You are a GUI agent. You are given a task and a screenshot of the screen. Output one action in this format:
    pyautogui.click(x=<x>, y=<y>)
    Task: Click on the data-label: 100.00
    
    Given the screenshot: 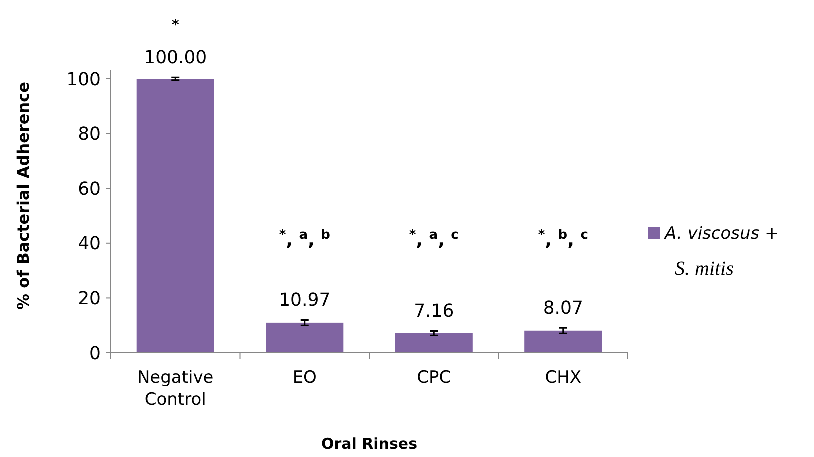 What is the action you would take?
    pyautogui.click(x=176, y=58)
    